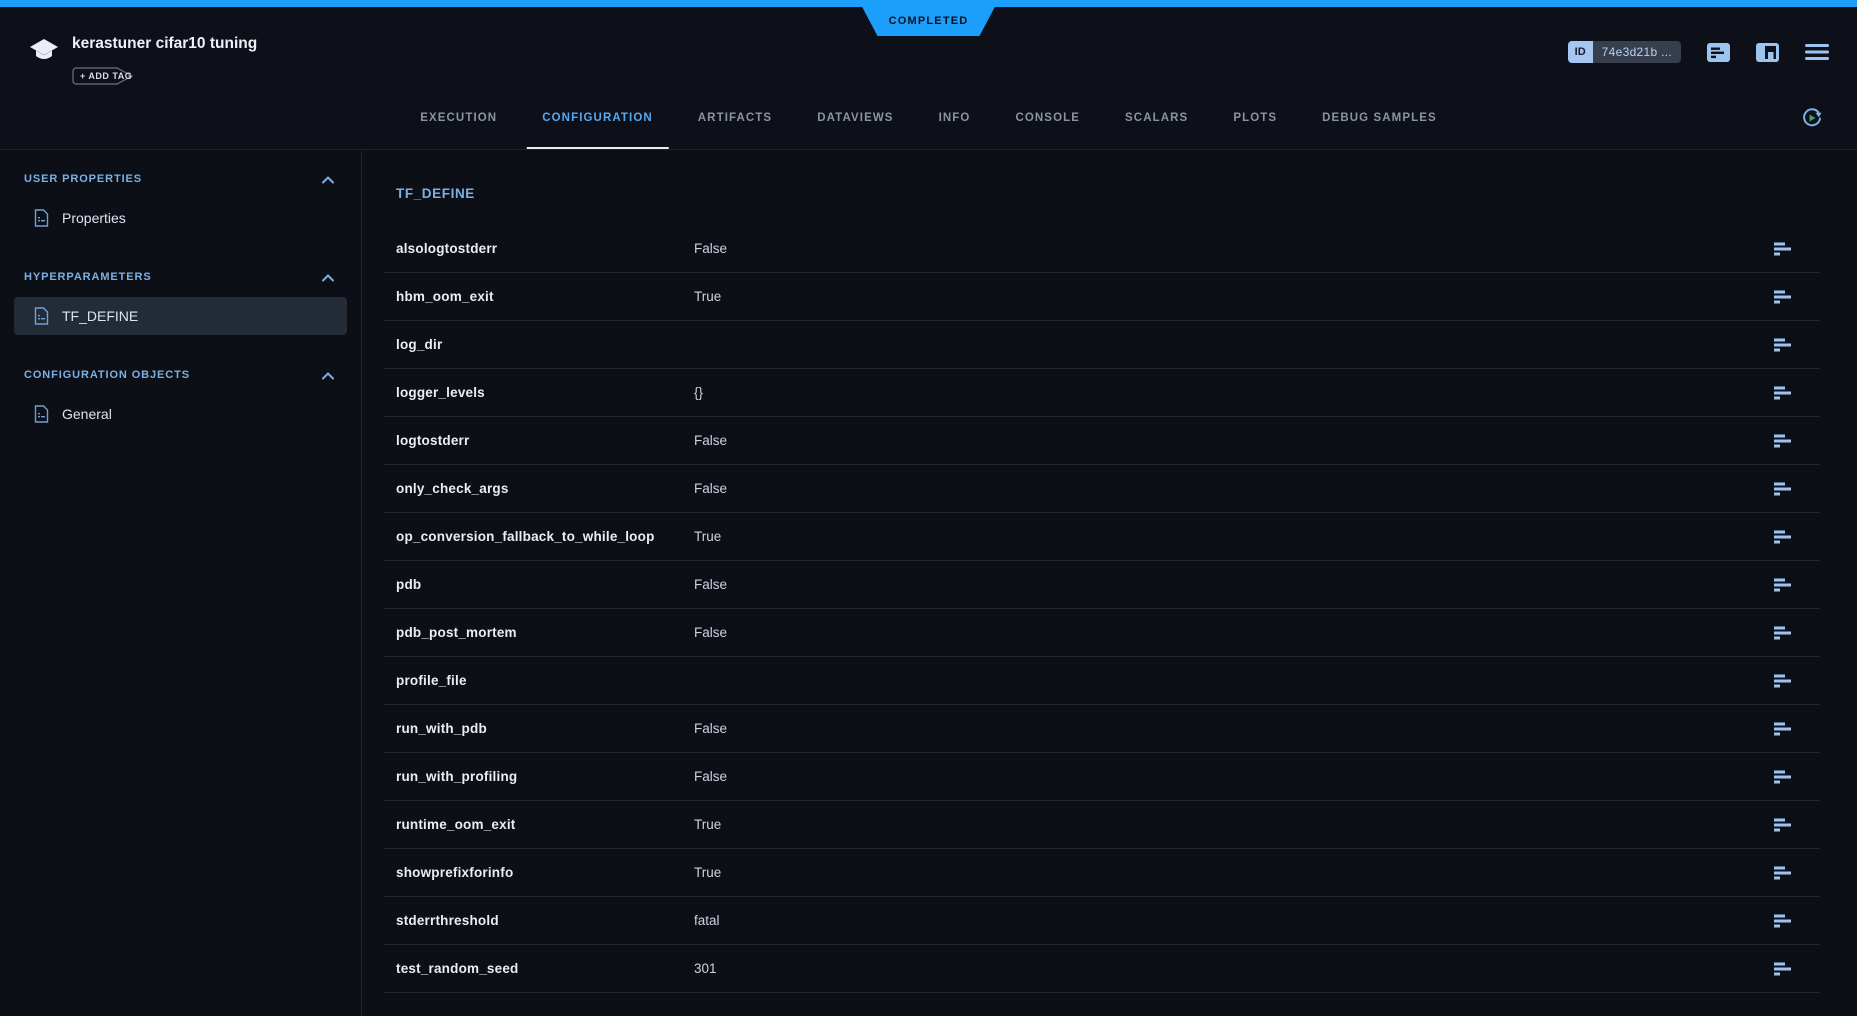  What do you see at coordinates (928, 3) in the screenshot?
I see `top-accent-bar` at bounding box center [928, 3].